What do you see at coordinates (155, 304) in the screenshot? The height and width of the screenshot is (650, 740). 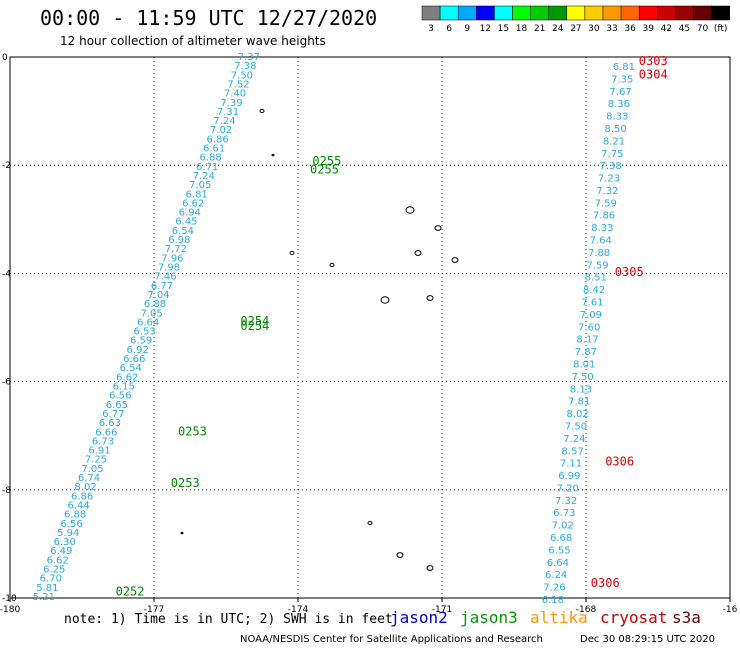 I see `wave-height-value: 6.88` at bounding box center [155, 304].